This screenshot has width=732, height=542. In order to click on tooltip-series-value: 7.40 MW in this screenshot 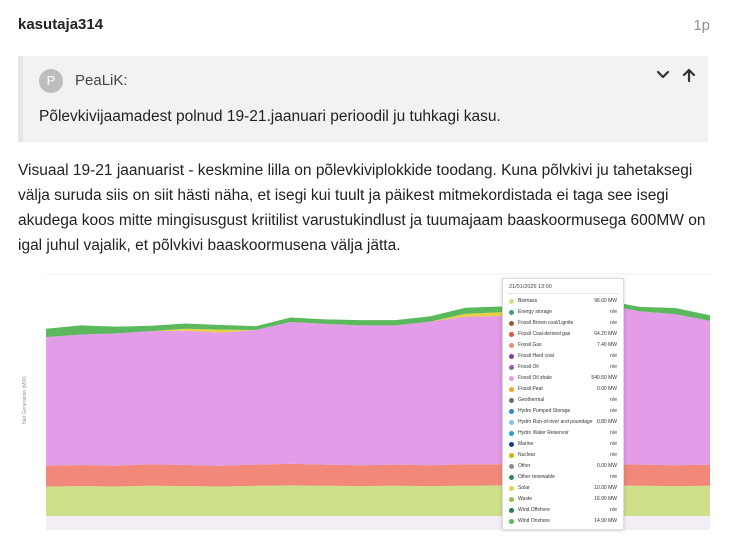, I will do `click(606, 345)`.